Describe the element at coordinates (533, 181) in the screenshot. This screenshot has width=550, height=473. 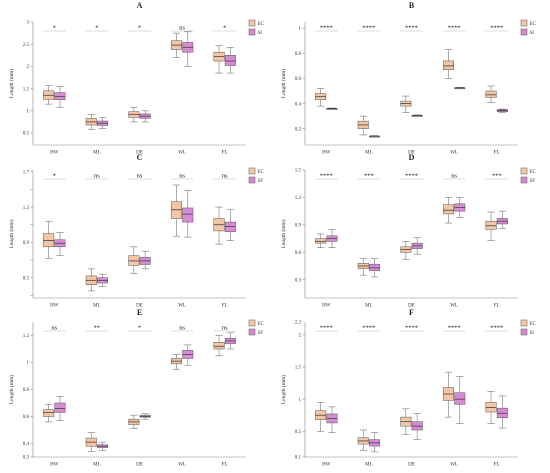
I see `legend-label: SF` at that location.